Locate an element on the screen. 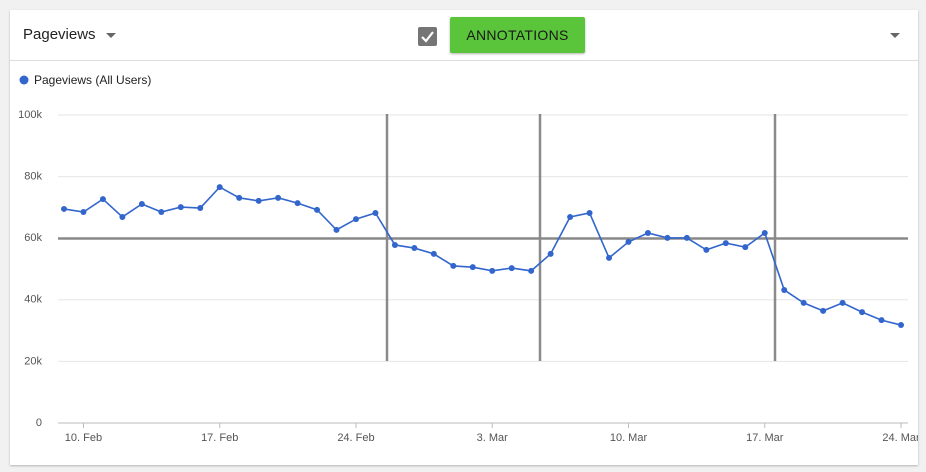  checkbox is located at coordinates (427, 36).